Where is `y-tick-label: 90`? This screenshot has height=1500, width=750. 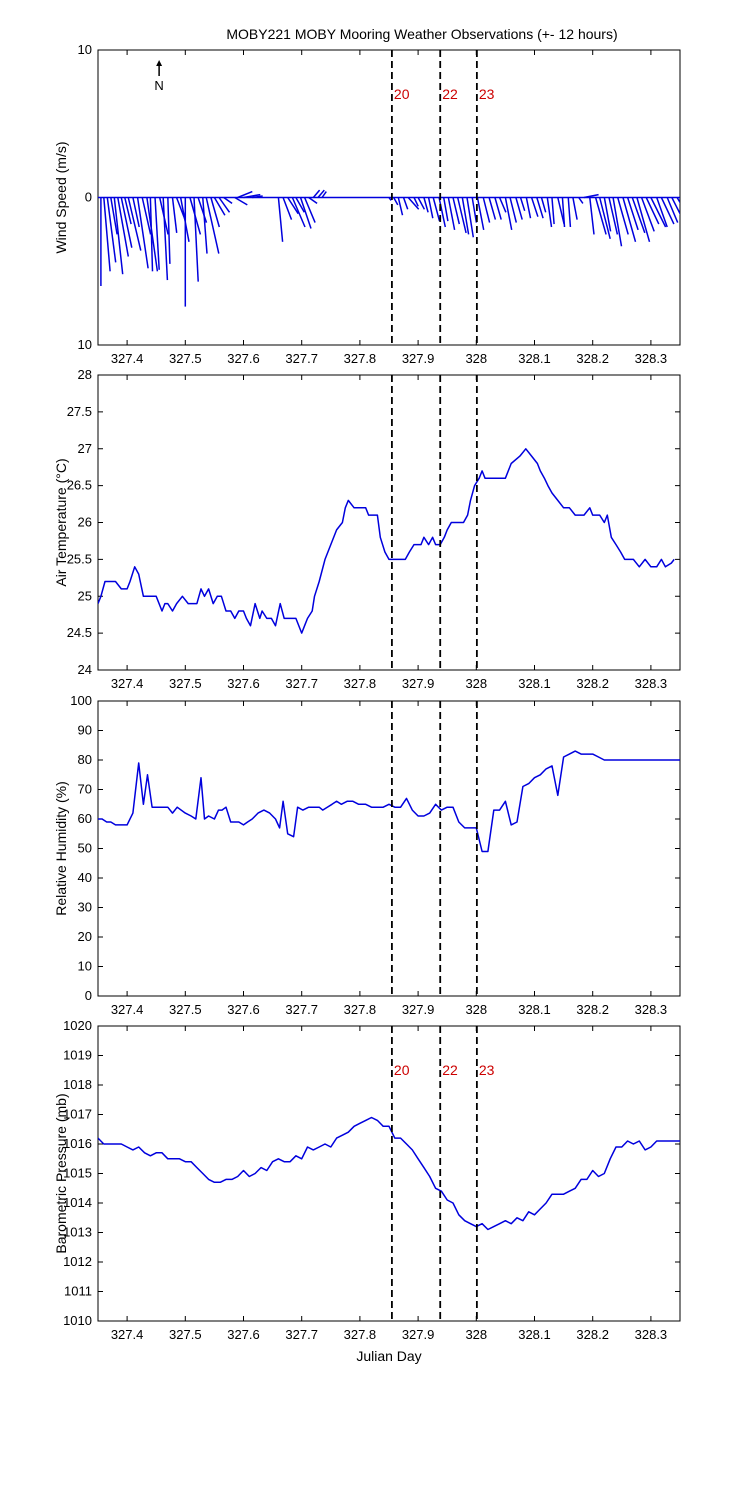 y-tick-label: 90 is located at coordinates (85, 730).